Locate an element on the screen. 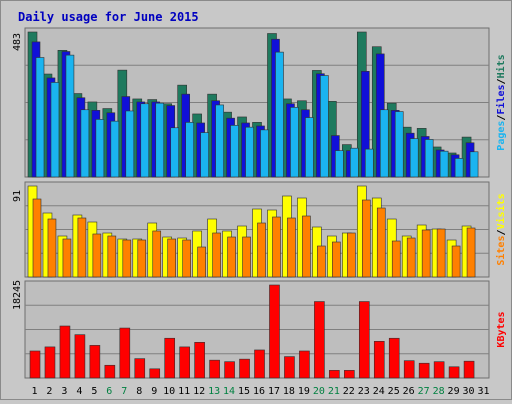 The image size is (512, 404). day-label: 16 is located at coordinates (259, 391).